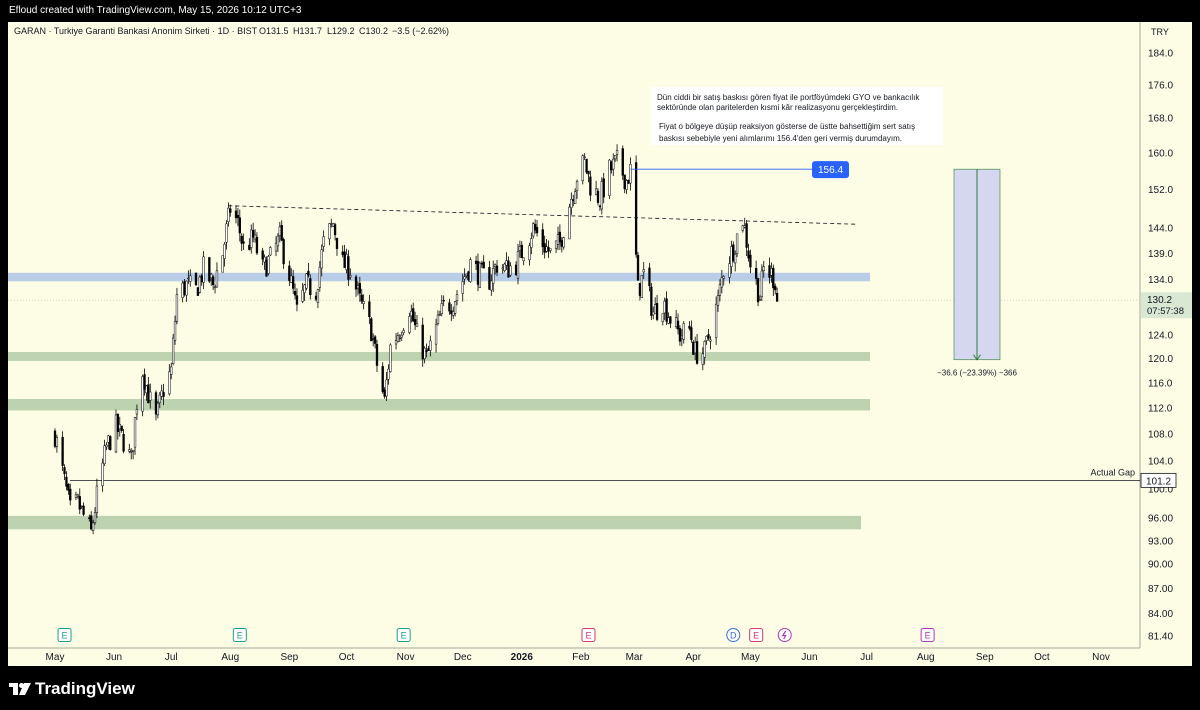 This screenshot has width=1200, height=710. Describe the element at coordinates (1160, 519) in the screenshot. I see `y-tick-label: 96.00` at that location.